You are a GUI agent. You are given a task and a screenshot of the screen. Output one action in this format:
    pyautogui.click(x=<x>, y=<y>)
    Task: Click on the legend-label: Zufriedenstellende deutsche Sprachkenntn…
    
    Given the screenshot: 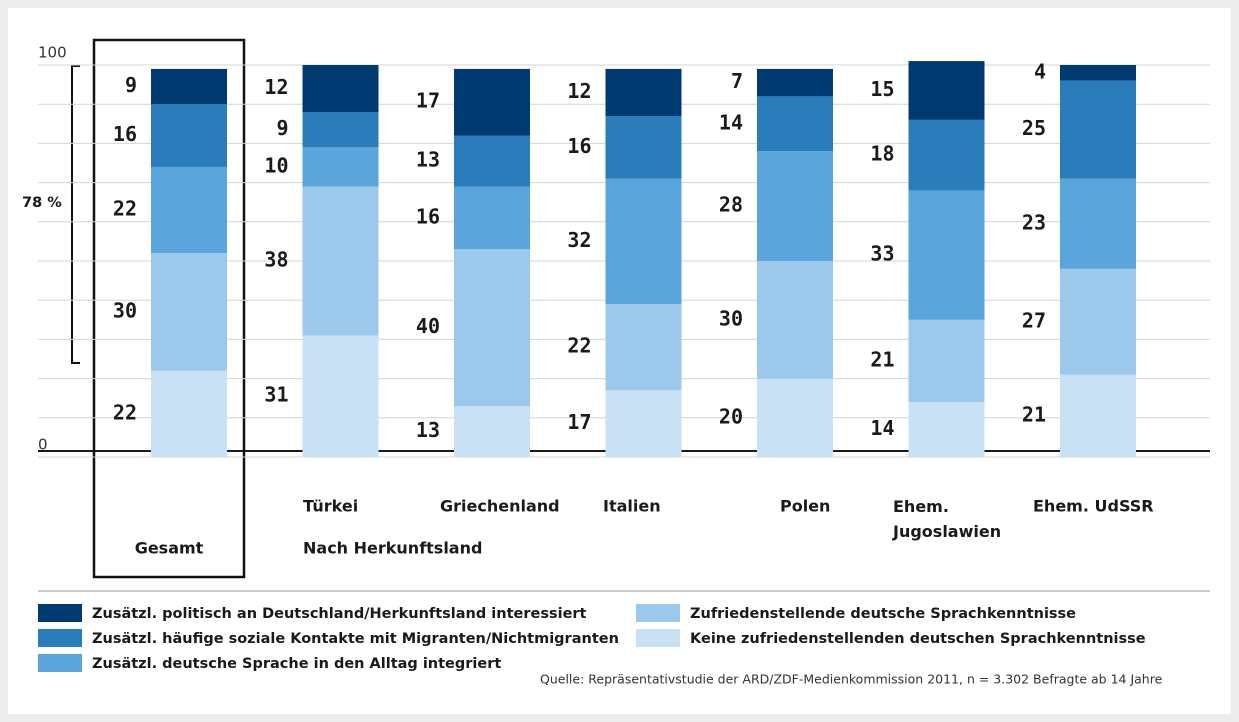 What is the action you would take?
    pyautogui.click(x=883, y=614)
    